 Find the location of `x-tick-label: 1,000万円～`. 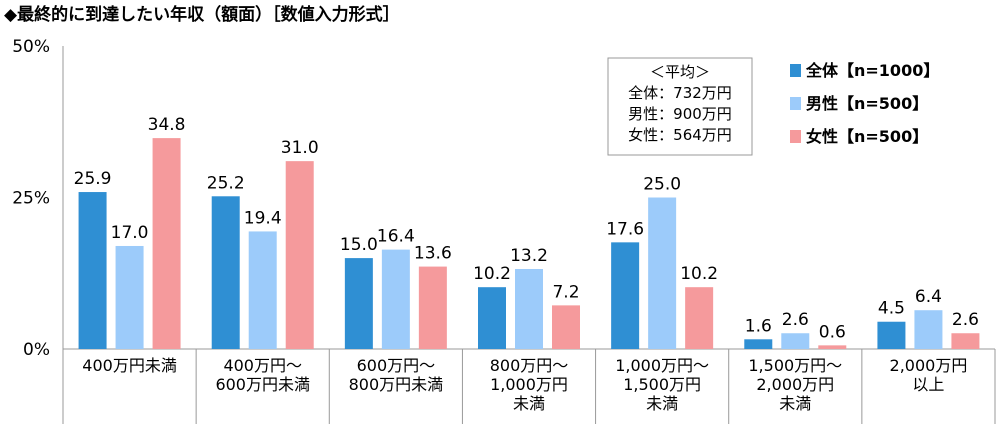

x-tick-label: 1,000万円～ is located at coordinates (662, 365).